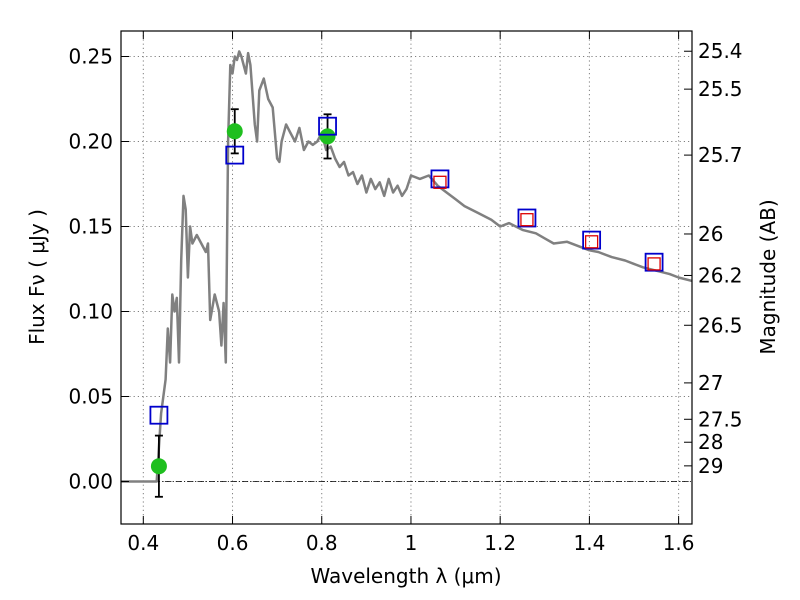  I want to click on y-tick-label: 0.25, so click(90, 57).